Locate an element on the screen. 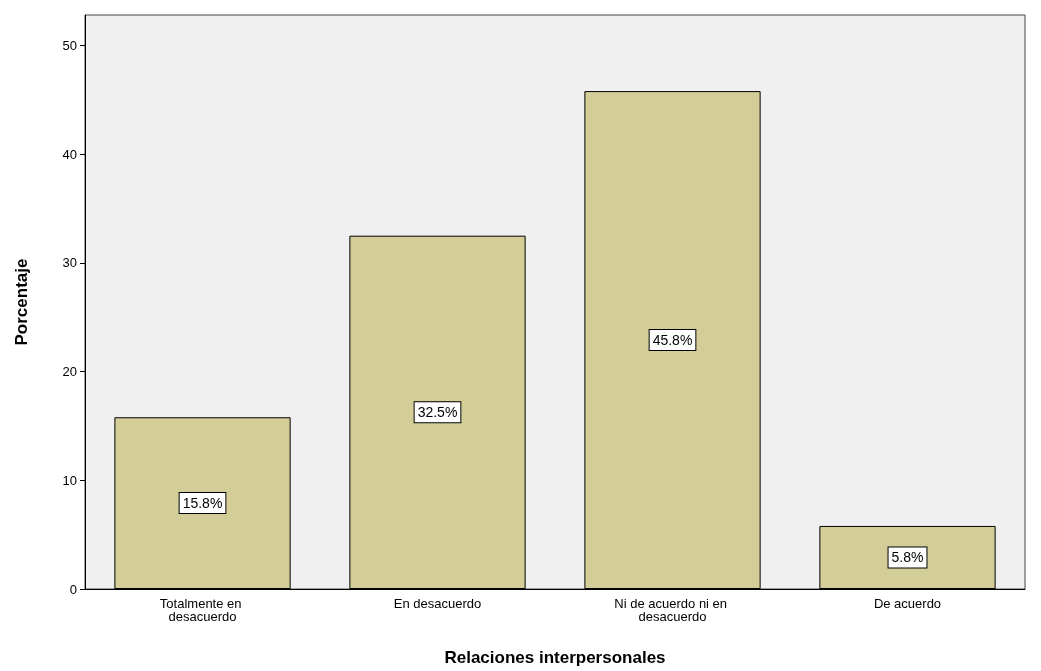 This screenshot has width=1041, height=671. y-tick-label: 10 is located at coordinates (69, 480).